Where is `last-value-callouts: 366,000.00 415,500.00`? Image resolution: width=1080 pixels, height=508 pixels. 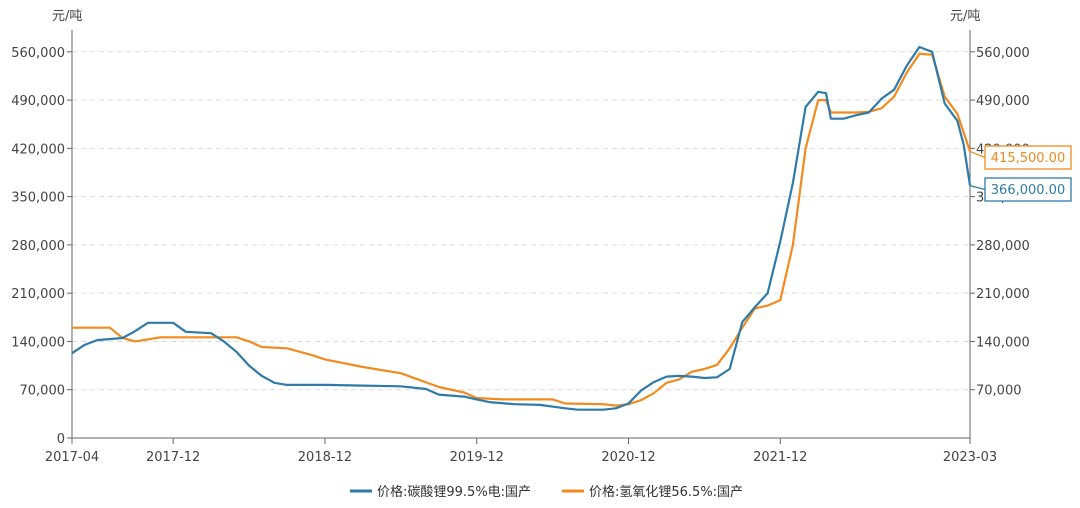
last-value-callouts: 366,000.00 415,500.00 is located at coordinates (1020, 173).